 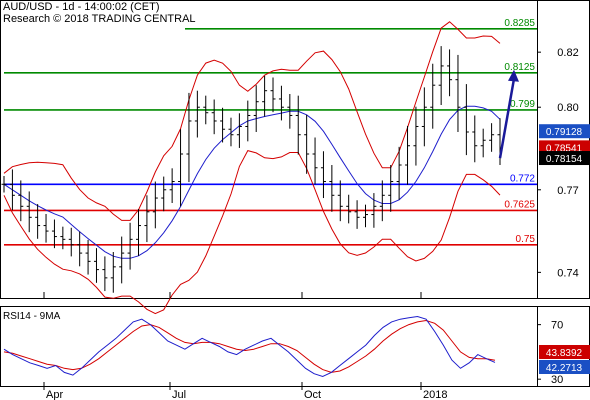 What do you see at coordinates (522, 104) in the screenshot?
I see `level-label-0.799: 0.799` at bounding box center [522, 104].